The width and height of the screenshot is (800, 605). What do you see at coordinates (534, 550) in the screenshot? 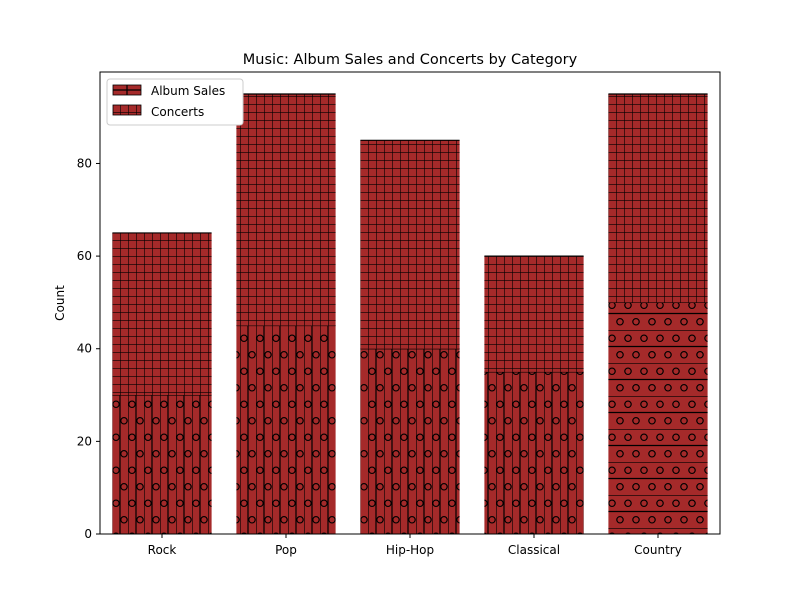
I see `x-tick-label-classical: Classical` at bounding box center [534, 550].